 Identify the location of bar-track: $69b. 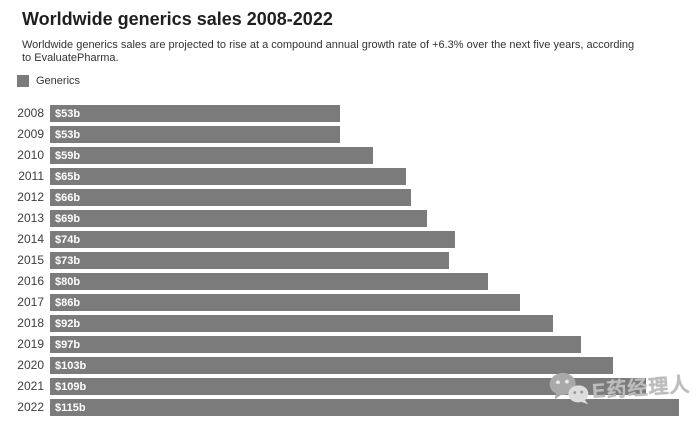
(364, 218).